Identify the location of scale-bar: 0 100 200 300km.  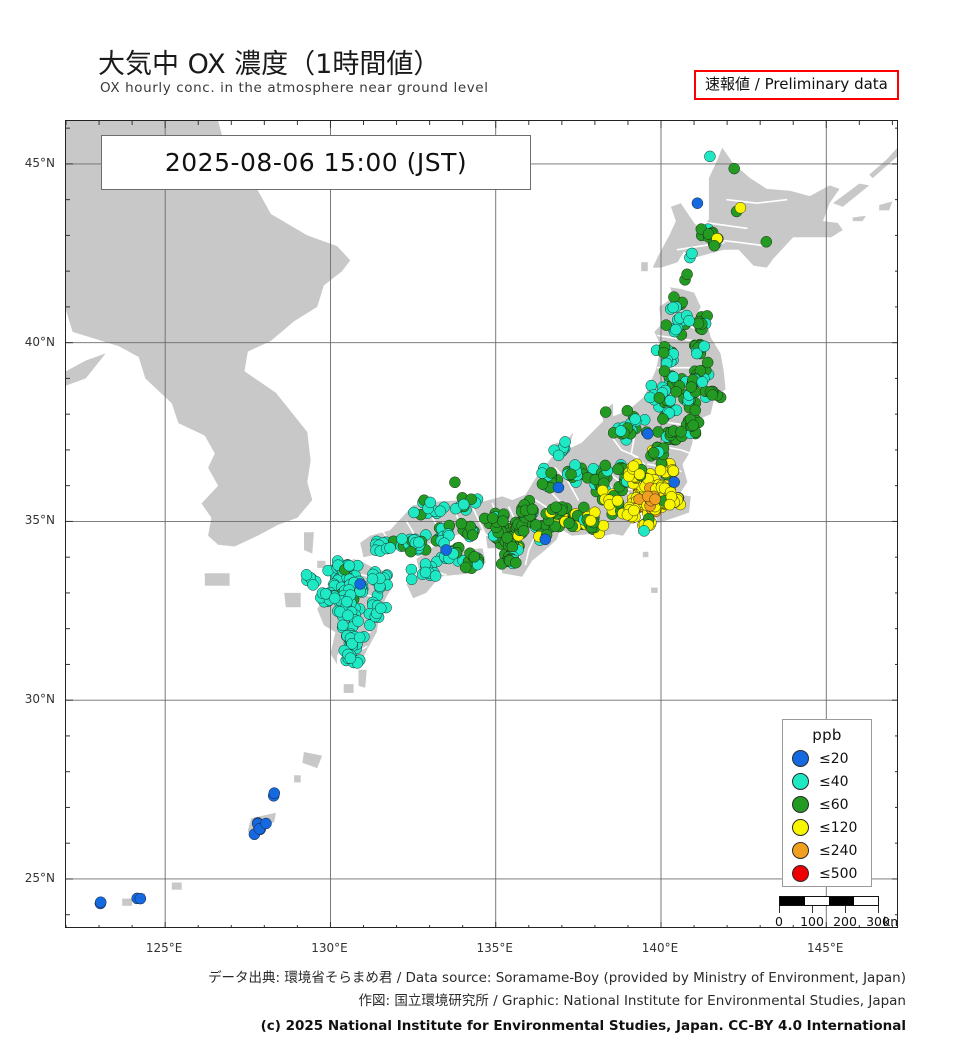
(836, 912).